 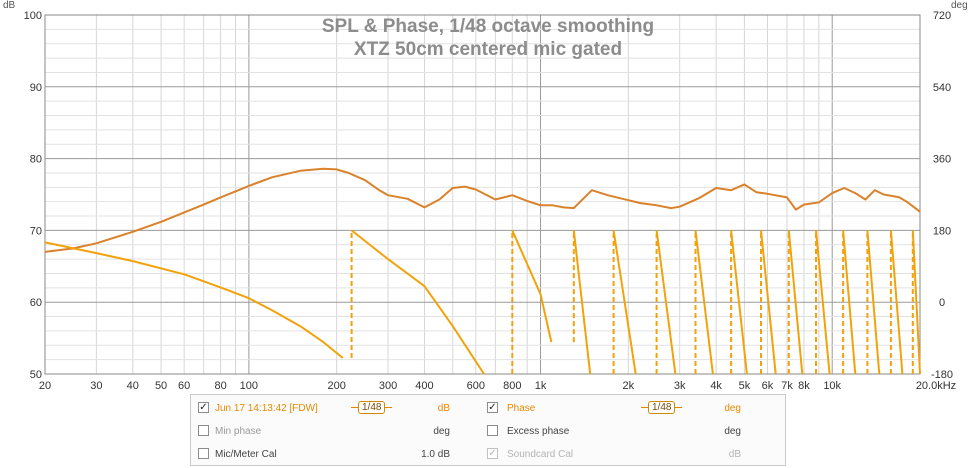 I want to click on phase-smoothing-selector: 1/48, so click(x=662, y=408).